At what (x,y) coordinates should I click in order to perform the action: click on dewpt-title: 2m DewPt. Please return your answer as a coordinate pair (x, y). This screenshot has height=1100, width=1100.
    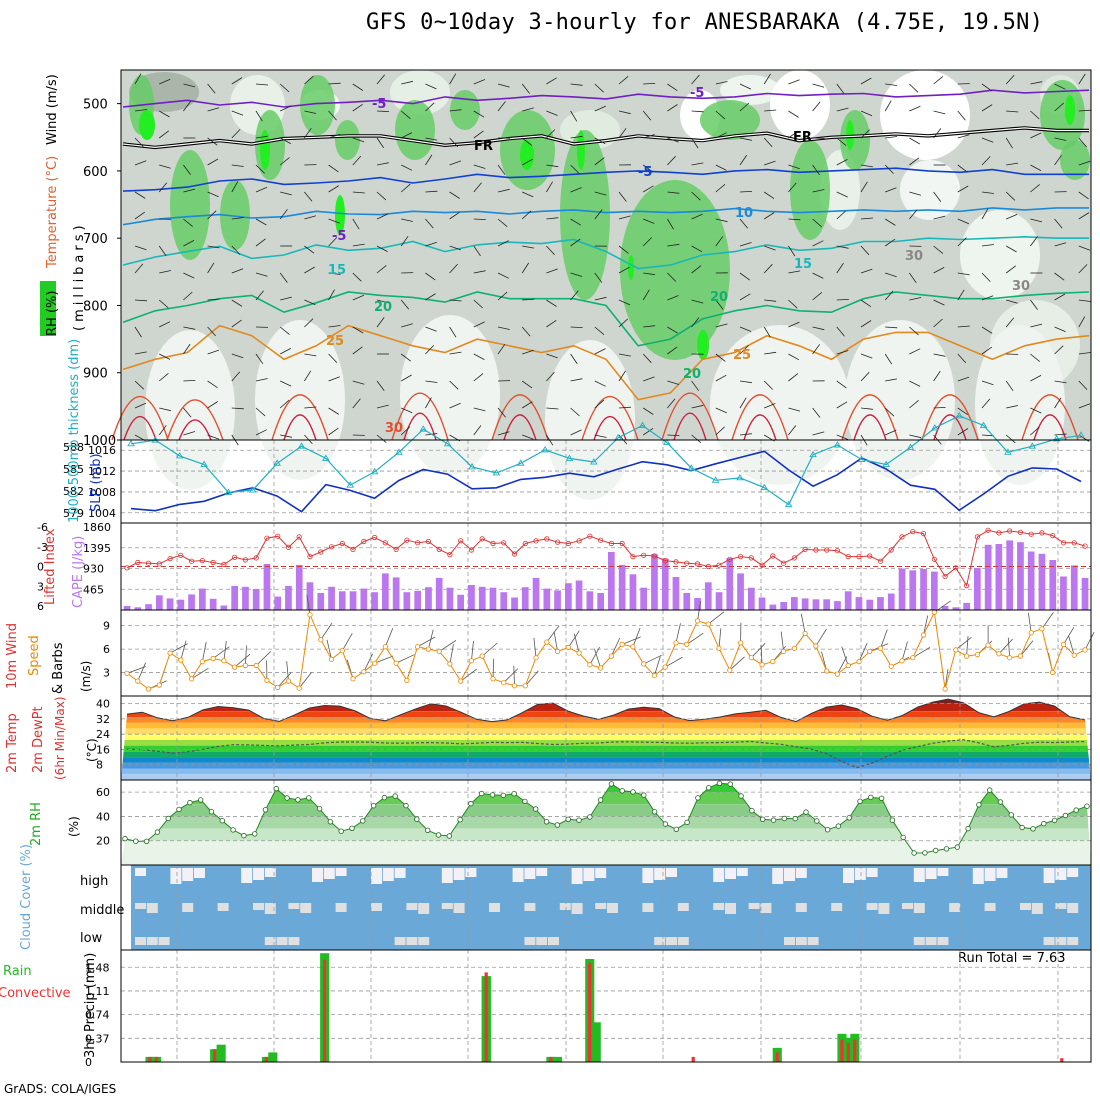
    Looking at the image, I should click on (38, 739).